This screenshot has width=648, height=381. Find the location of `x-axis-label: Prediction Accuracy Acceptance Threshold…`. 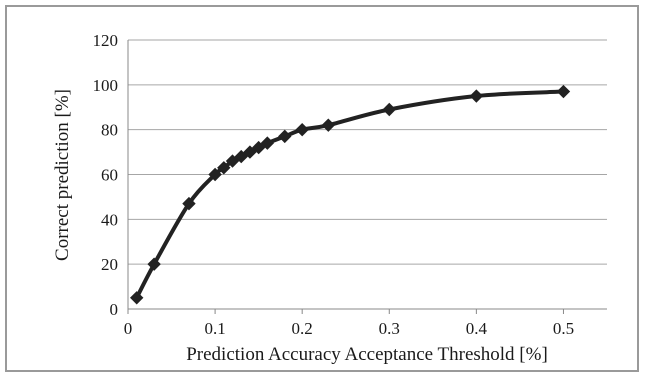

x-axis-label: Prediction Accuracy Acceptance Threshold… is located at coordinates (367, 354).